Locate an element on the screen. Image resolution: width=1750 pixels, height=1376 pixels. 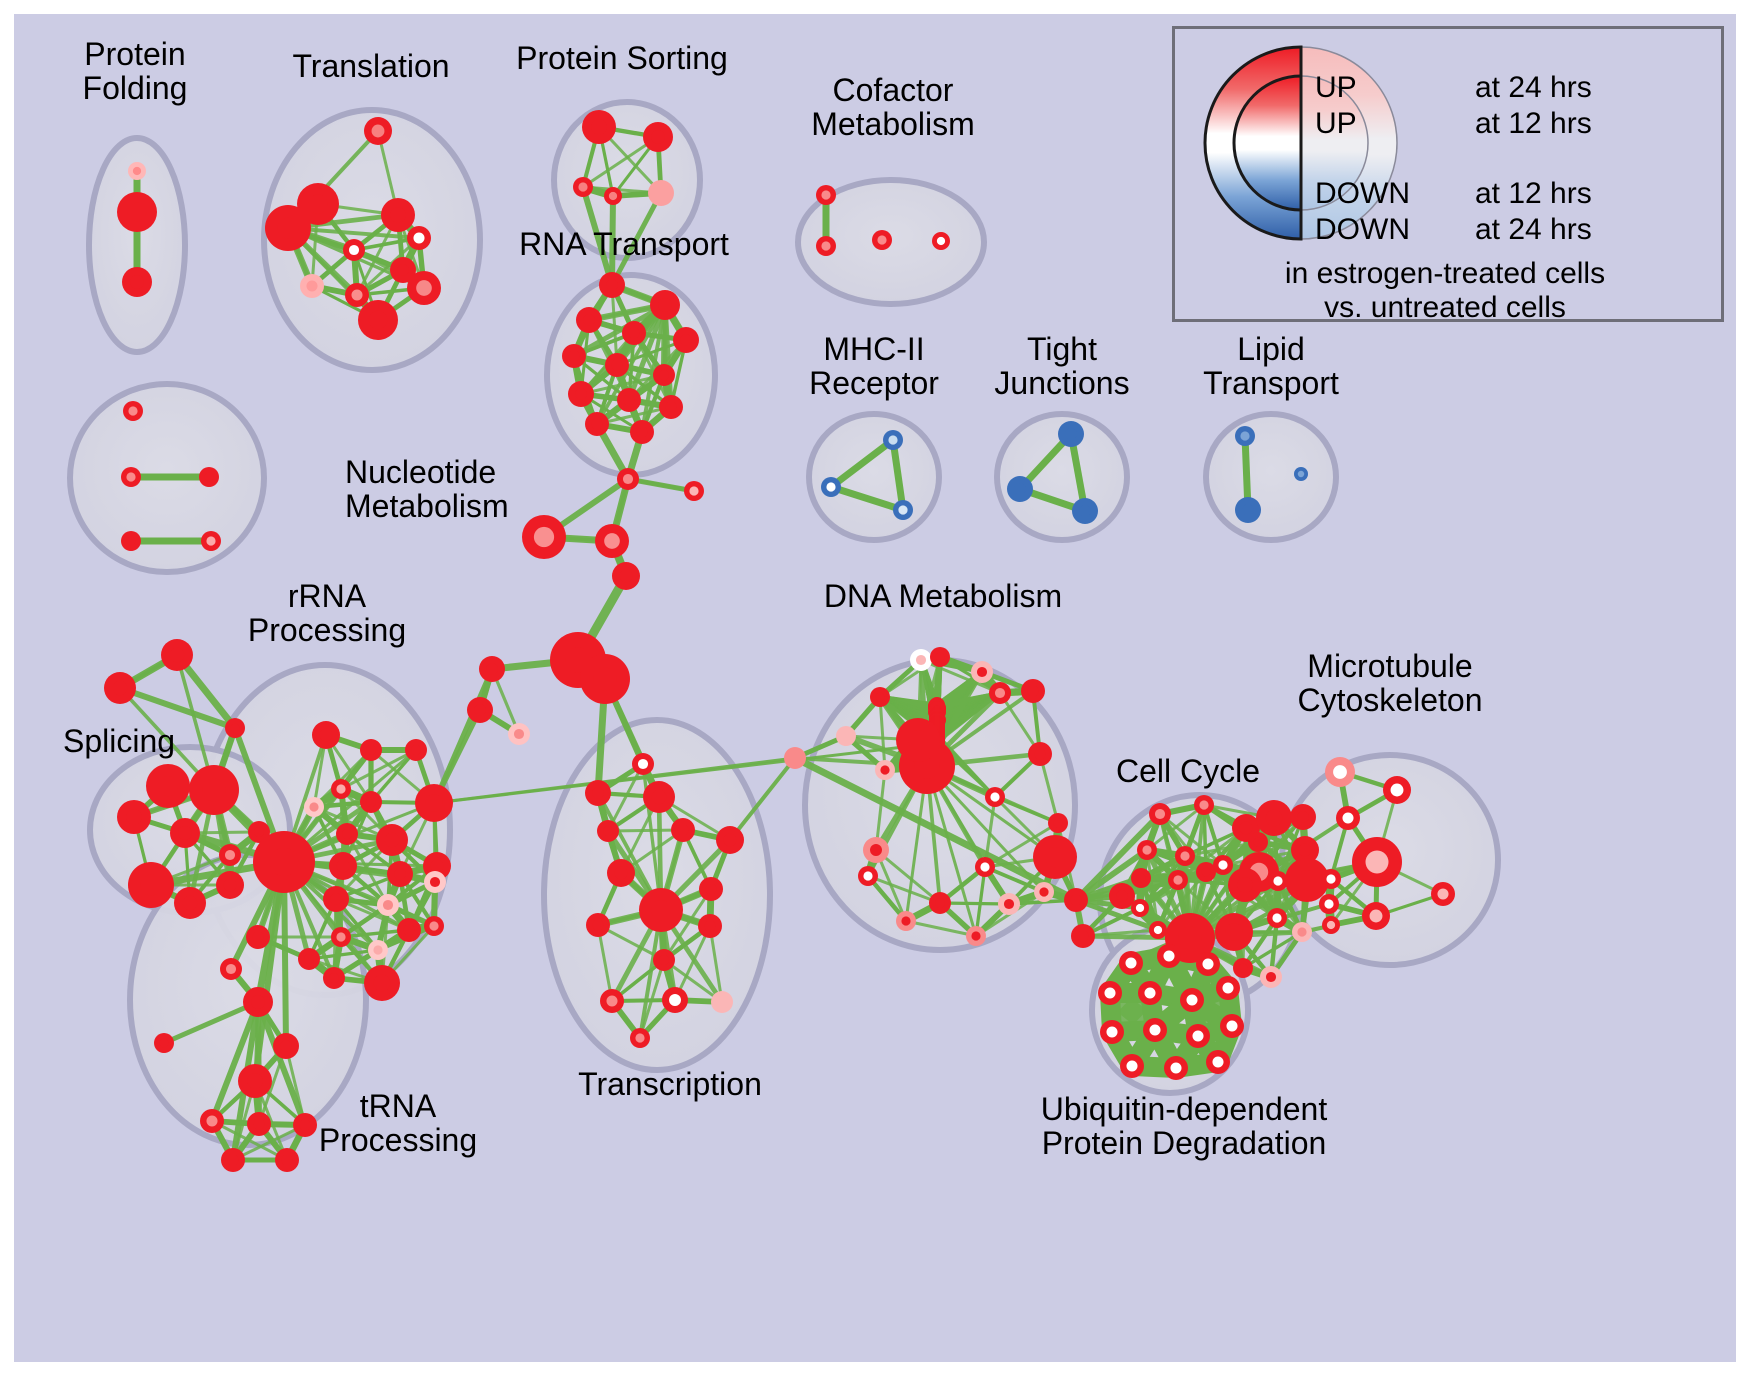
legend-inner-core is located at coordinates (1267, 143).